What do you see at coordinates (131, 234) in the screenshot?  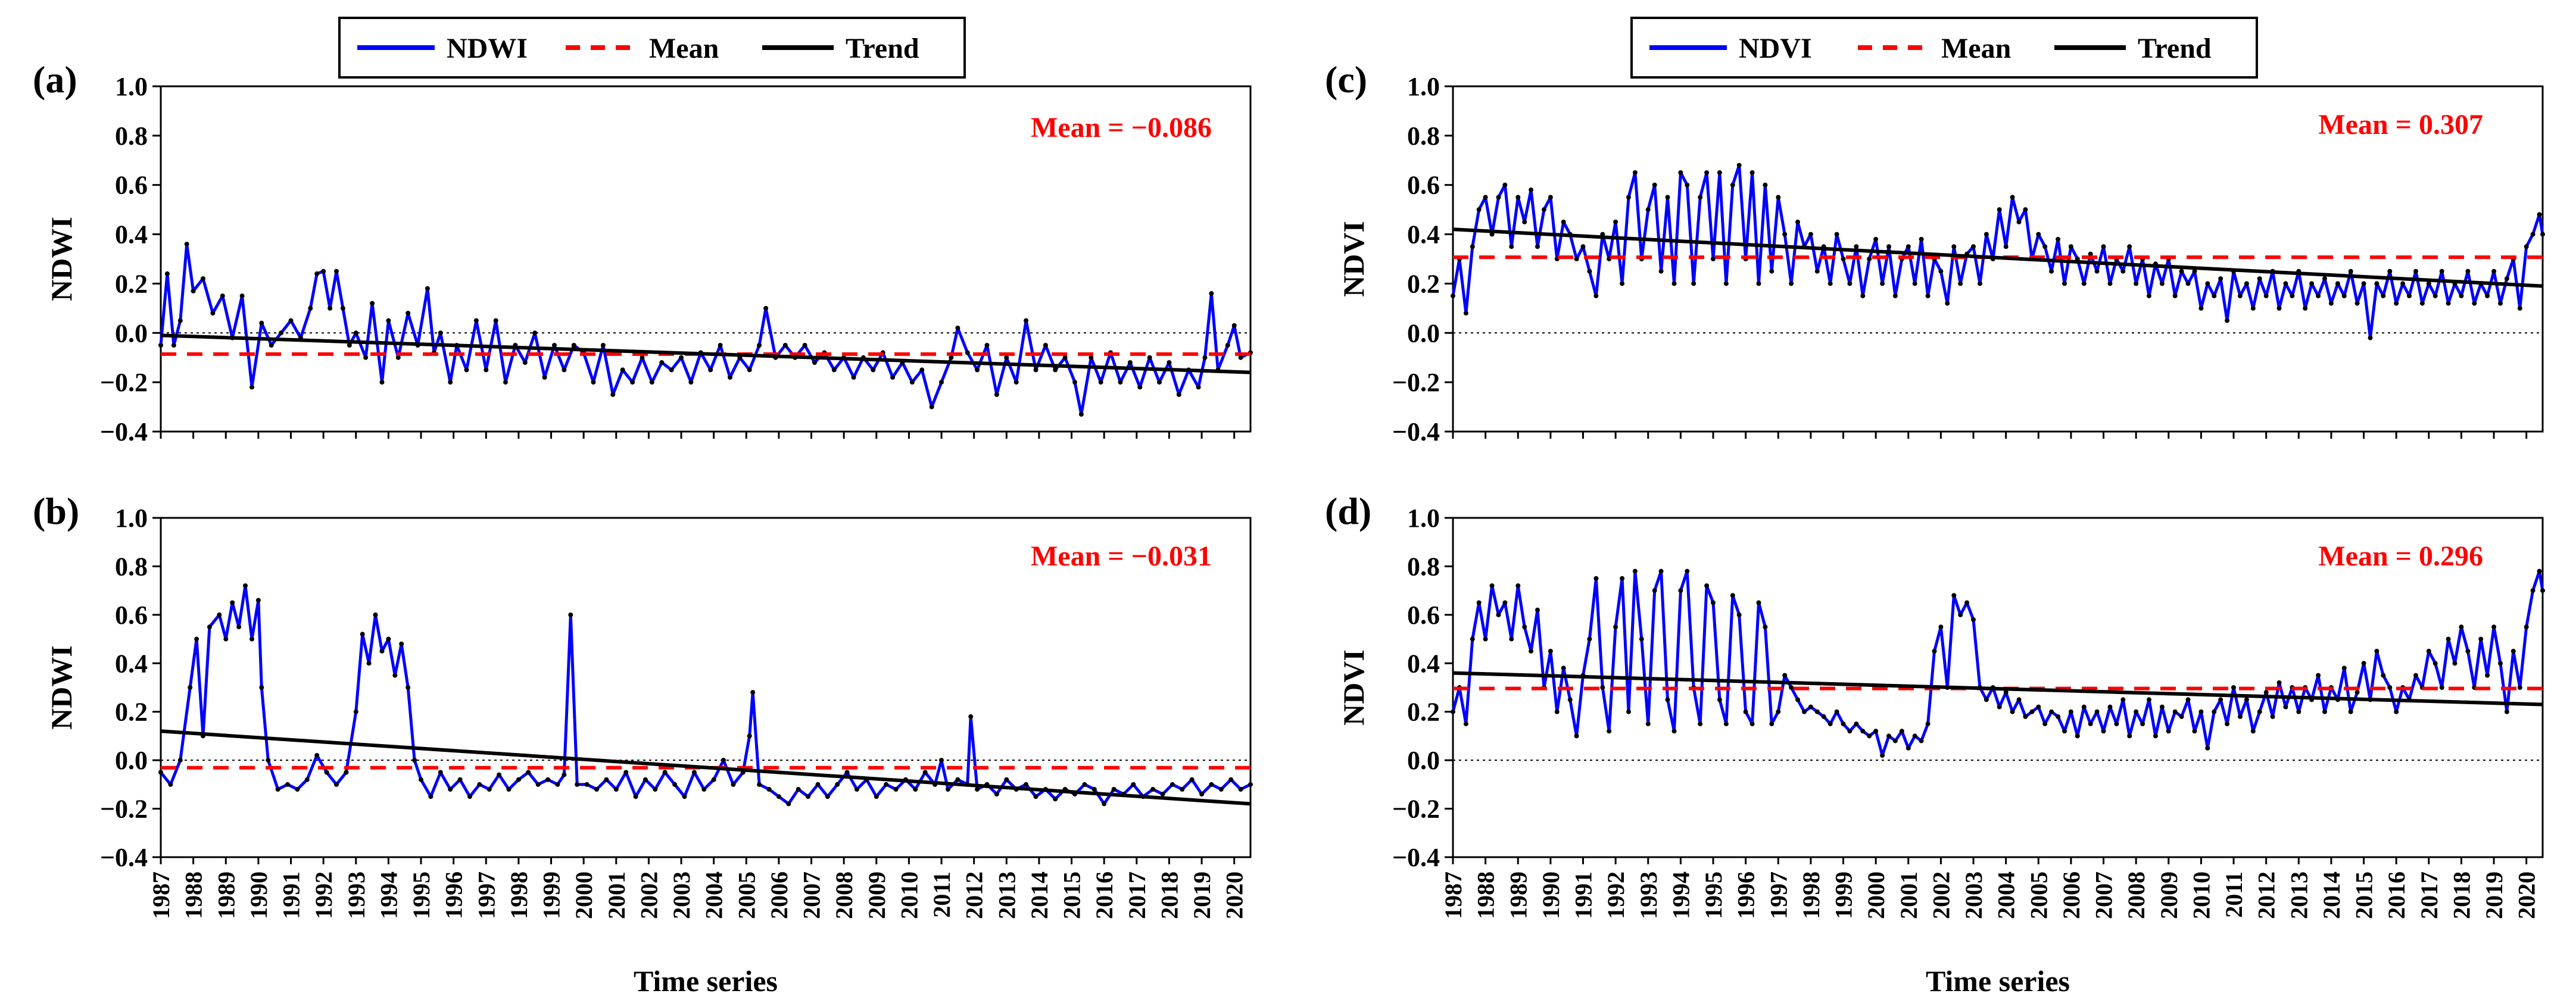 I see `y-tick-label: 0.4` at bounding box center [131, 234].